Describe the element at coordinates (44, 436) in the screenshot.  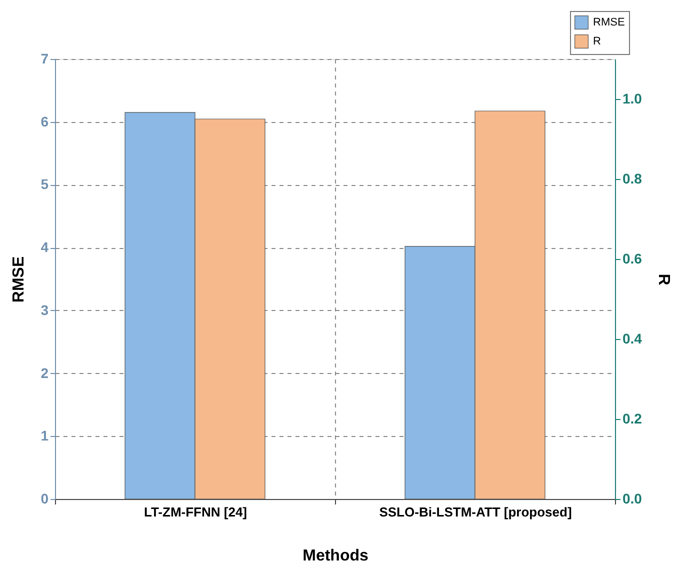
I see `y-tick-label: 1` at that location.